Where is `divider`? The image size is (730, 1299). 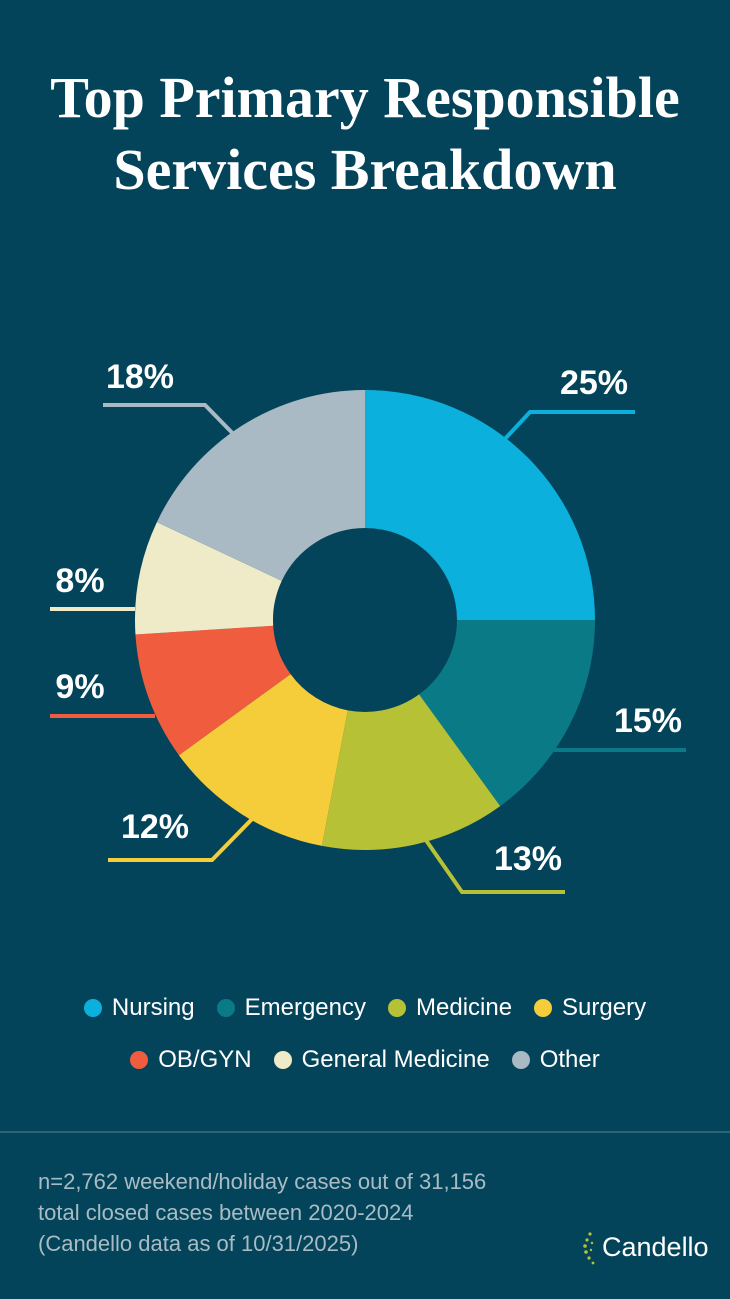
divider is located at coordinates (365, 1132).